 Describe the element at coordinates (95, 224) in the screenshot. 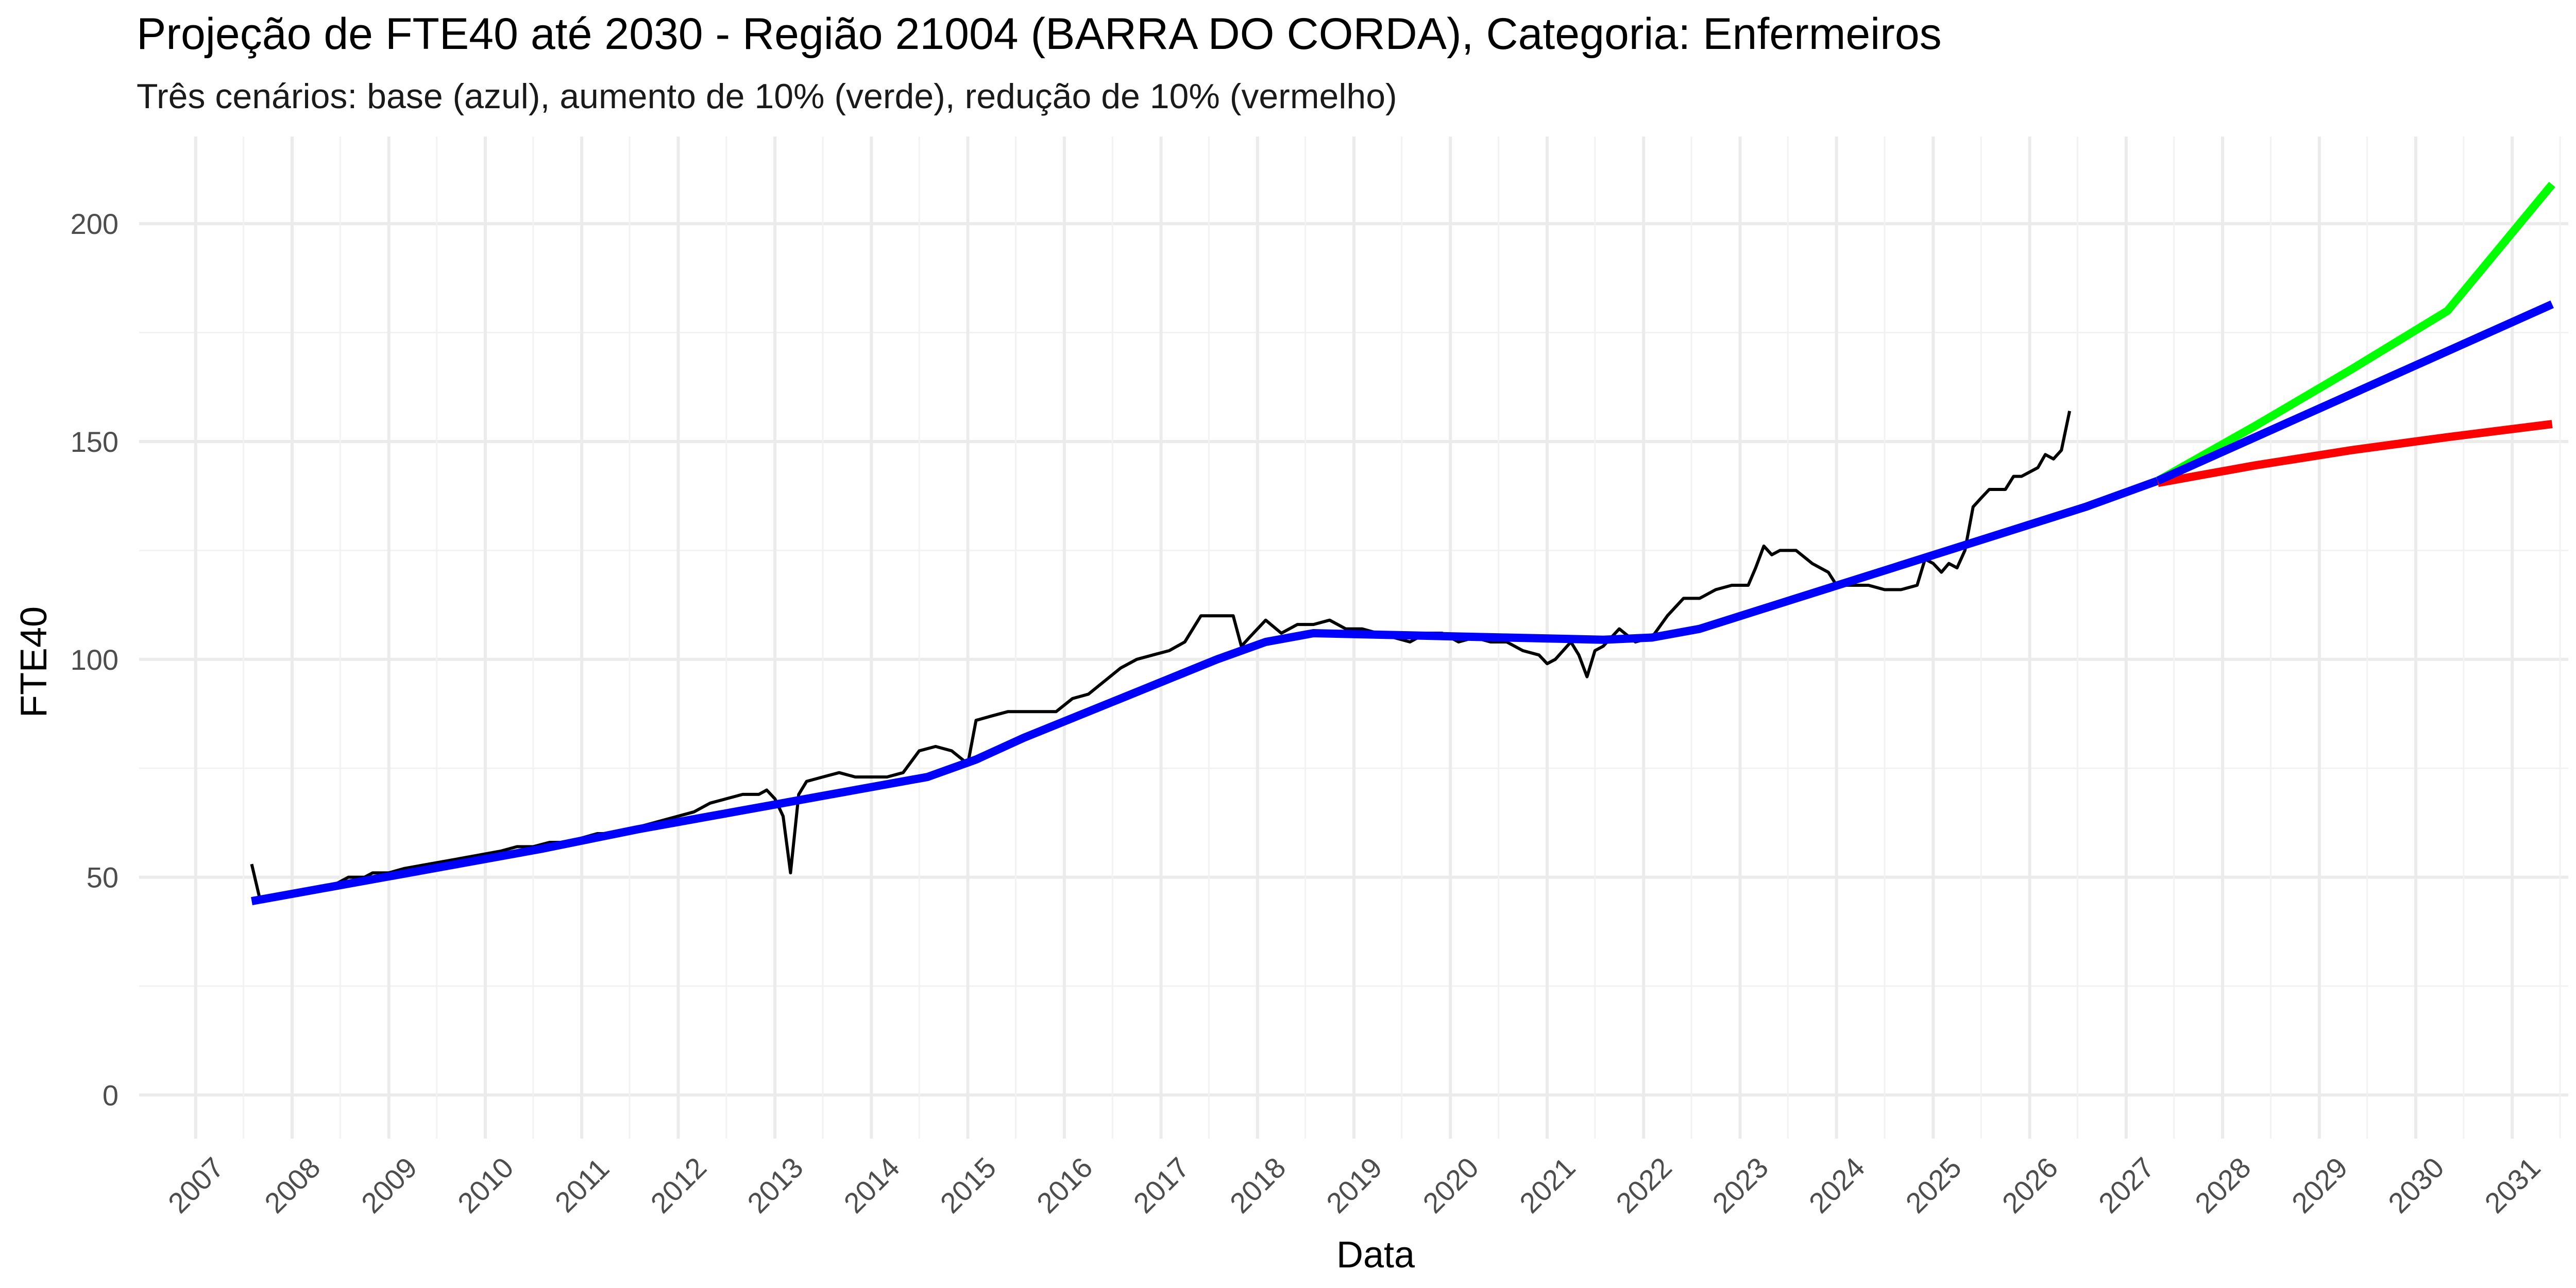

I see `y-tick-label: 200` at that location.